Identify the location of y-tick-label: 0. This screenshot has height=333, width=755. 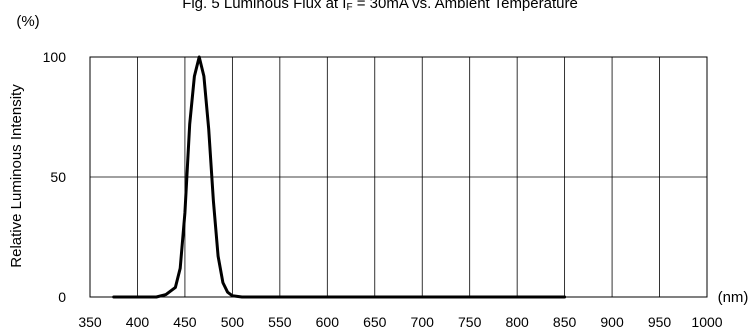
(62, 297).